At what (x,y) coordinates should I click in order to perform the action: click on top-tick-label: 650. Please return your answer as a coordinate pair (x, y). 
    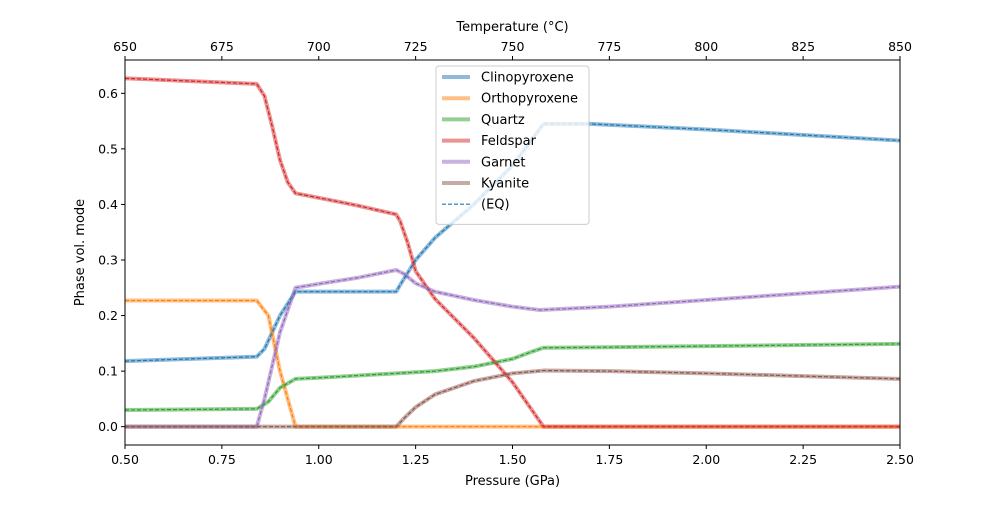
    Looking at the image, I should click on (125, 46).